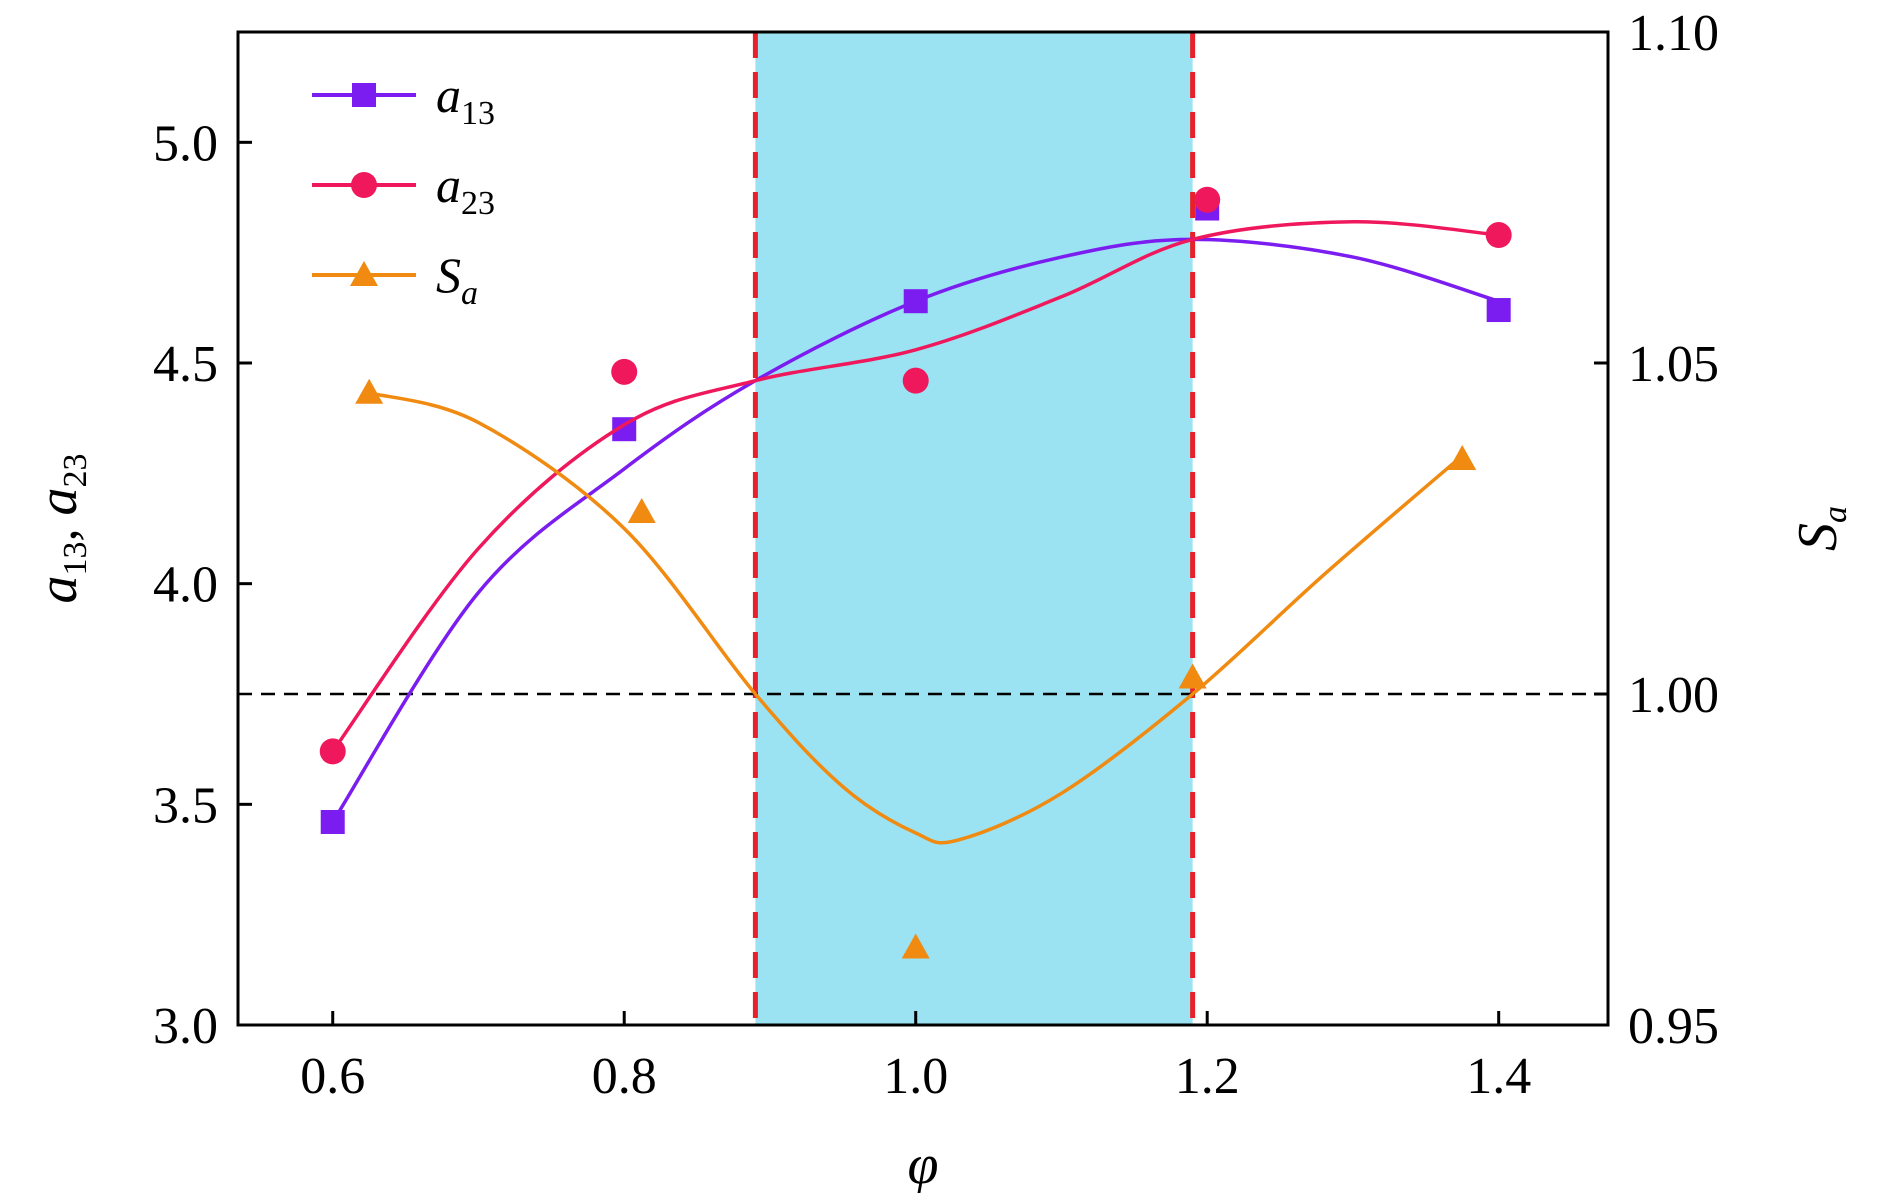 This screenshot has width=1890, height=1193. Describe the element at coordinates (1673, 1026) in the screenshot. I see `y-right-tick-label-1: 0.95` at that location.